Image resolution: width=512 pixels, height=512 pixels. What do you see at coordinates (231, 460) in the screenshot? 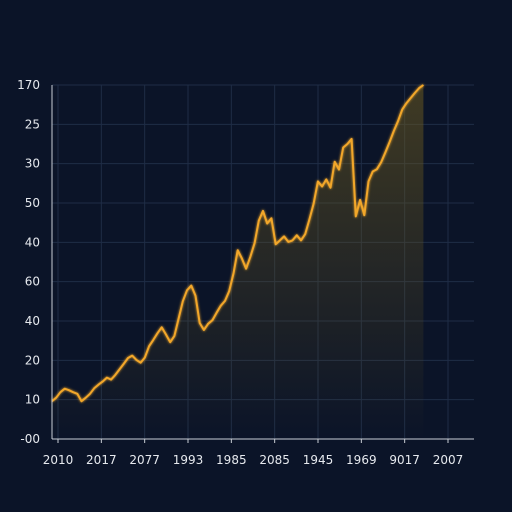
I see `x-tick-label: 1985` at bounding box center [231, 460].